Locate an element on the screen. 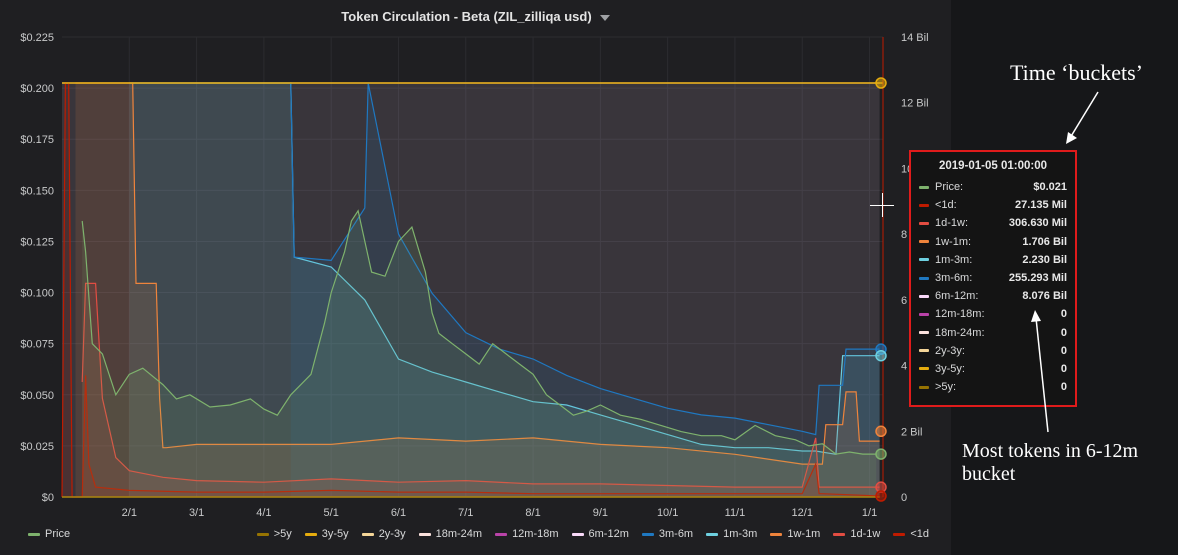  legend-item-r1: 3y-5y is located at coordinates (326, 534).